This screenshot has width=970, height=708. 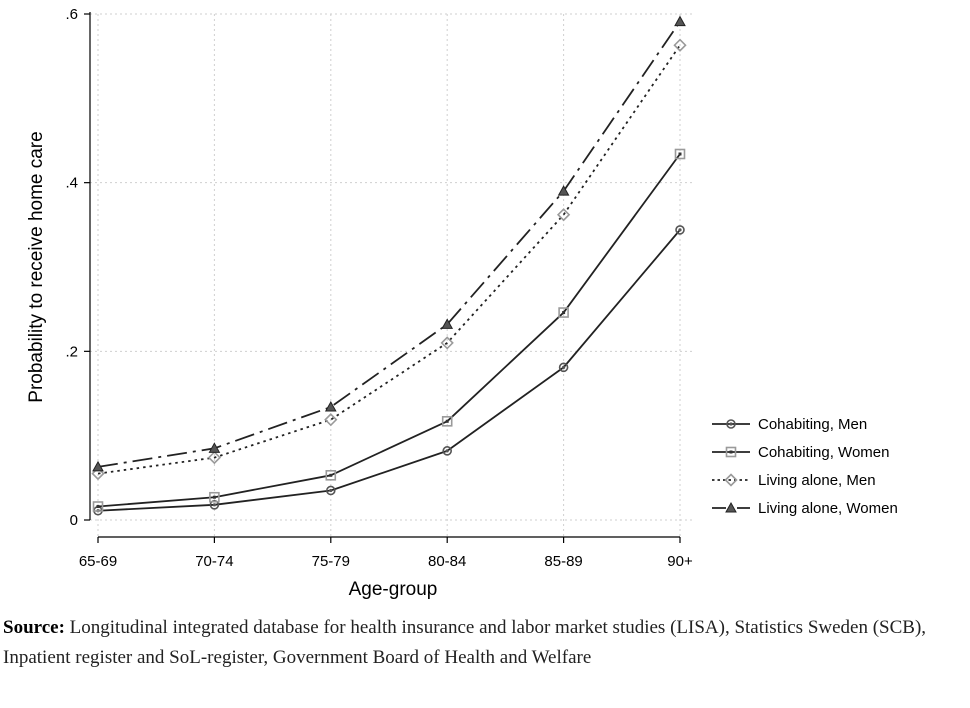 I want to click on x-axis-title: Age-group, so click(x=393, y=589).